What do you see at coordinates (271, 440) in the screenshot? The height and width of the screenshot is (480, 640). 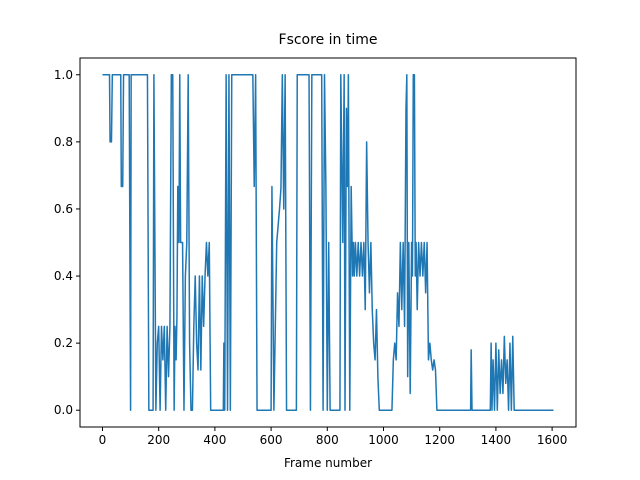 I see `x-tick-label: 600` at bounding box center [271, 440].